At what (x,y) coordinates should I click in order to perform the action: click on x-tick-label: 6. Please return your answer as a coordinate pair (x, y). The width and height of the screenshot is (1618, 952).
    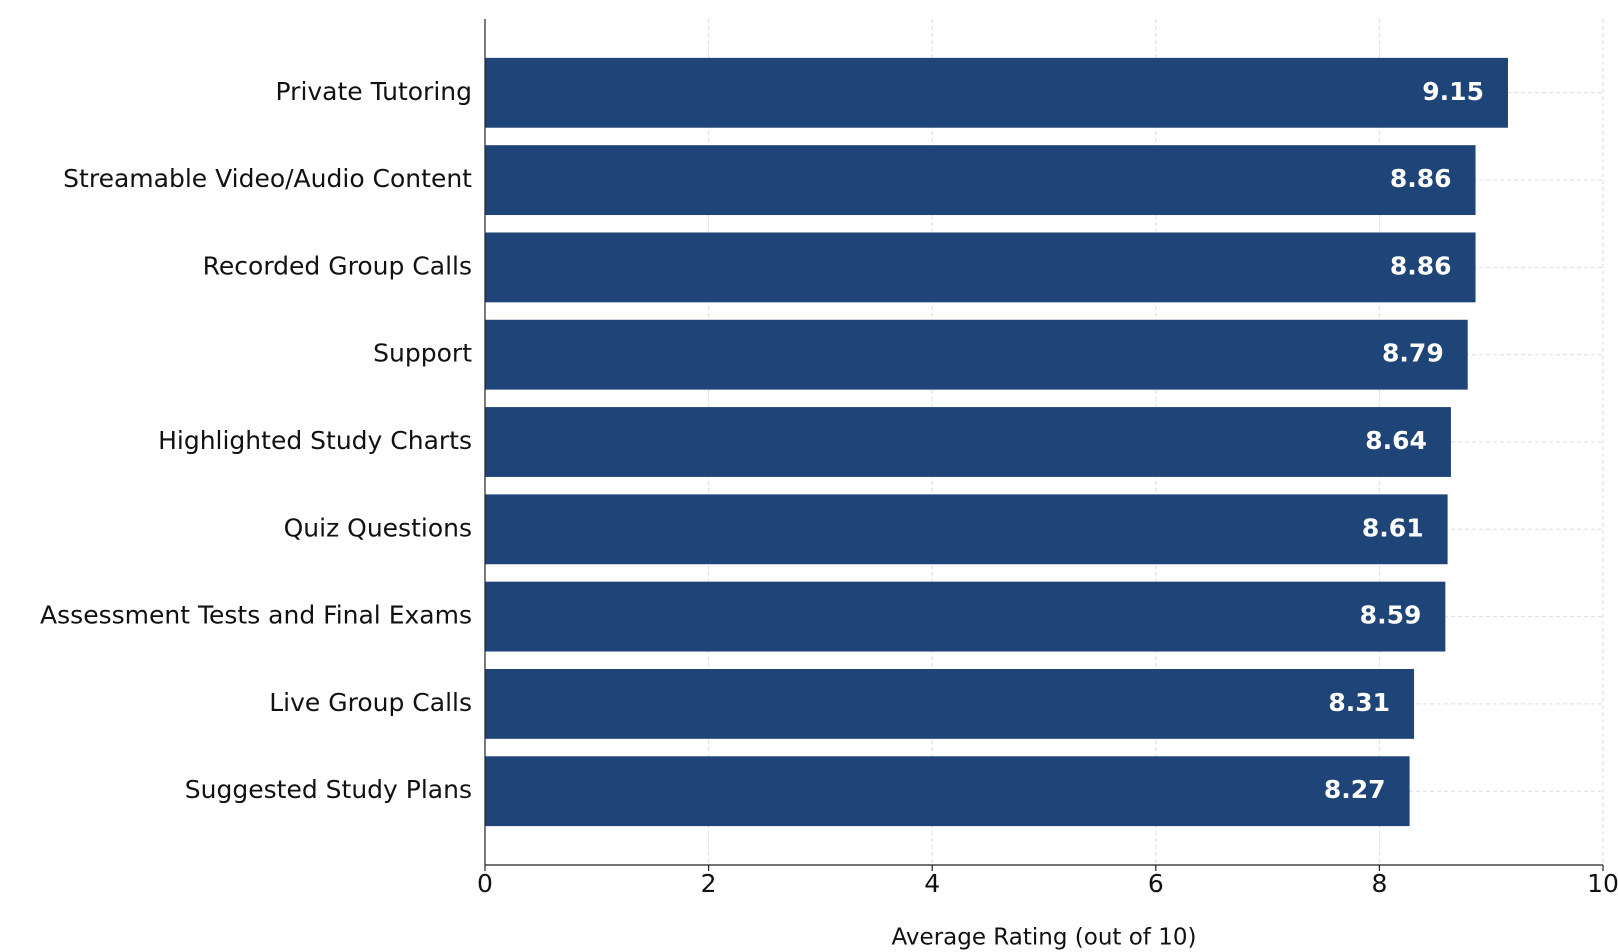
    Looking at the image, I should click on (1156, 883).